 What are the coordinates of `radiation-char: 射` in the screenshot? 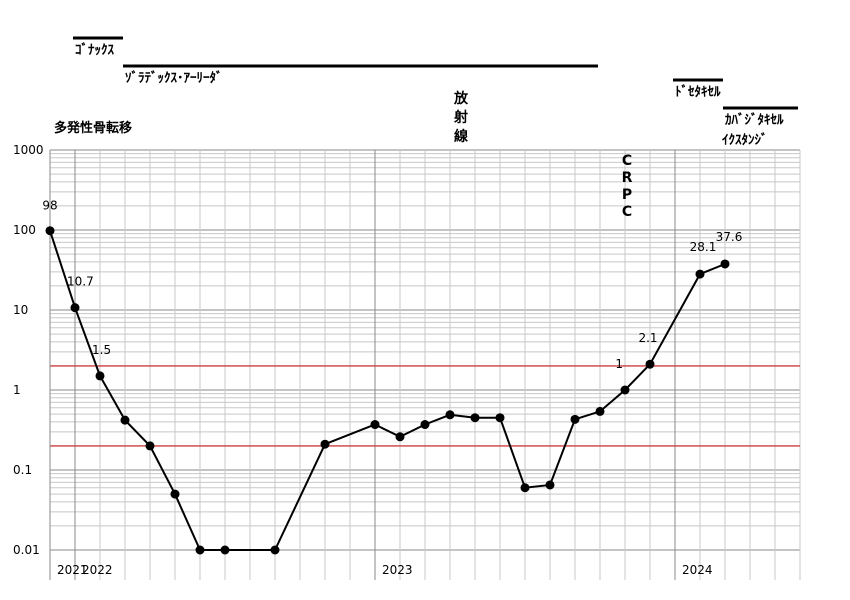 It's located at (460, 117).